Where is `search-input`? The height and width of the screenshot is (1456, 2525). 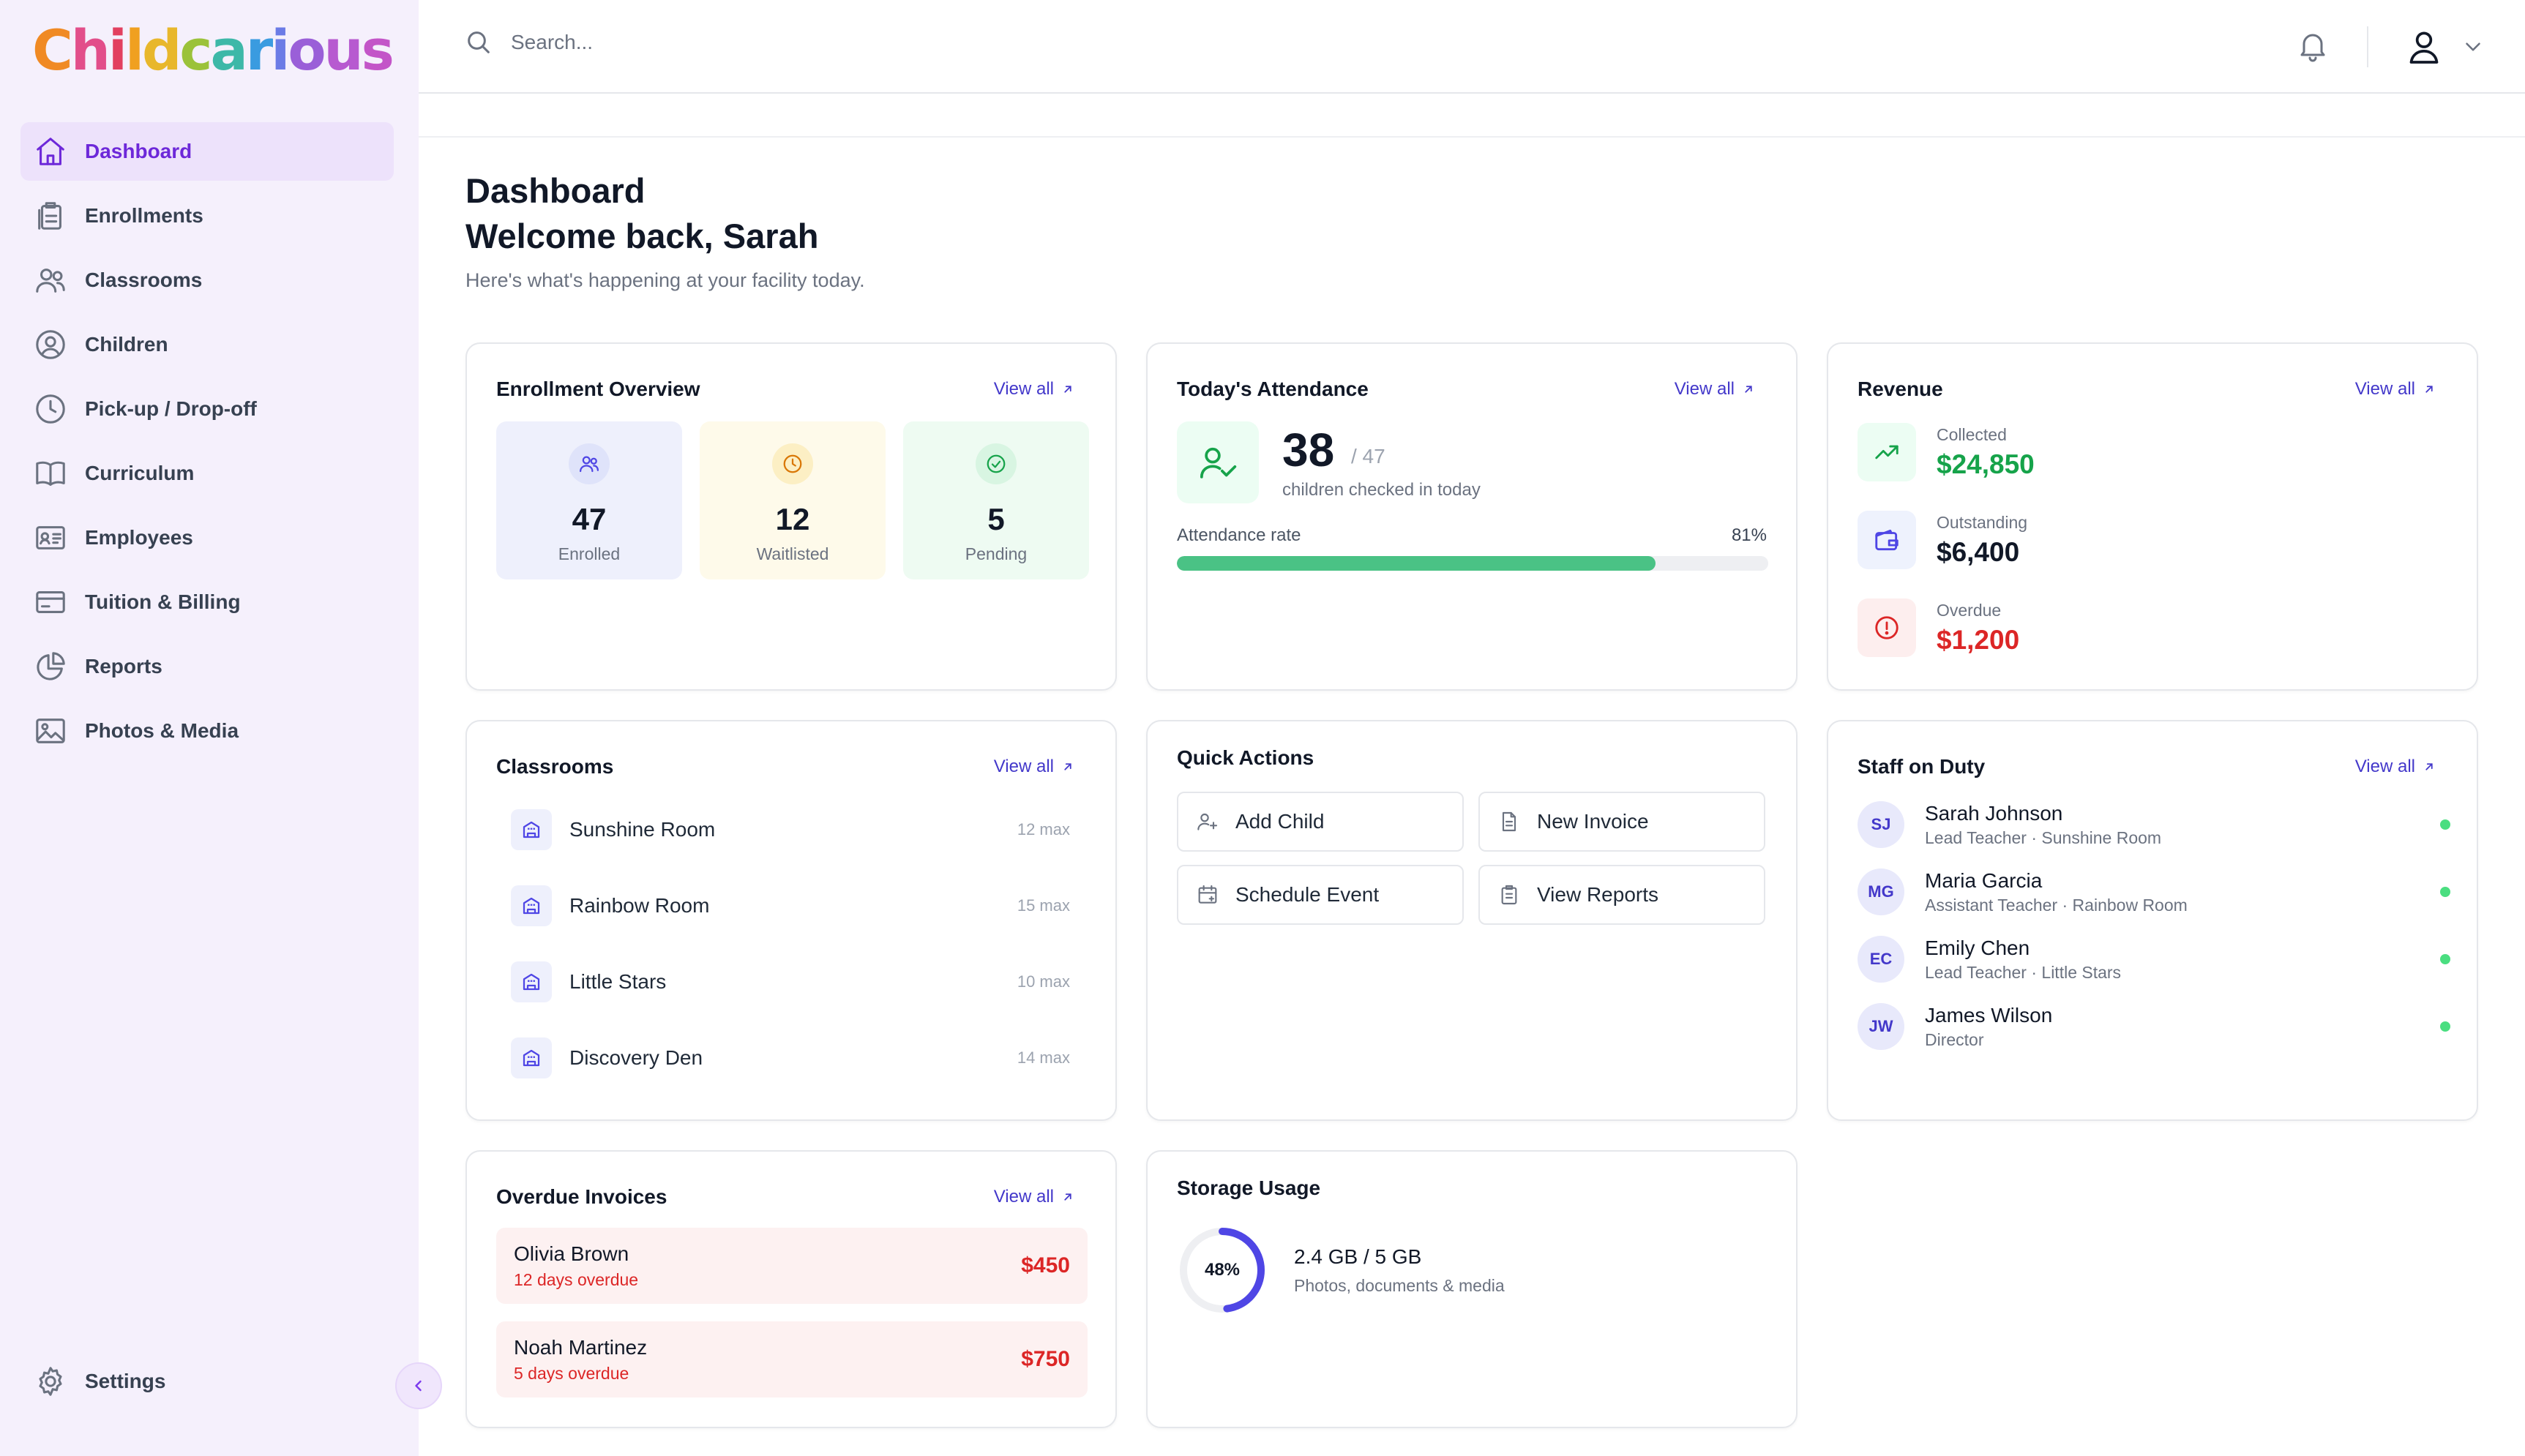
search-input is located at coordinates (767, 42).